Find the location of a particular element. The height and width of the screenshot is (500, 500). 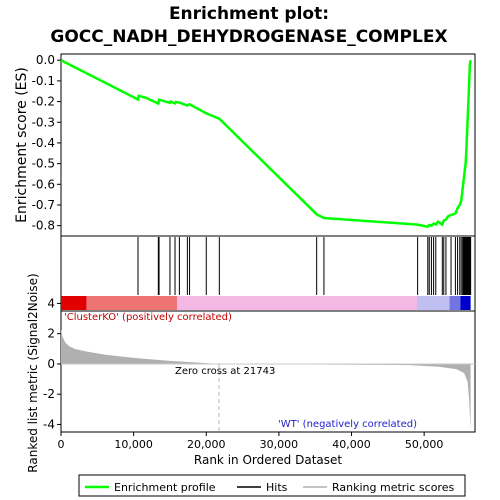

es-y-axis-label: Enrichment score (ES) is located at coordinates (22, 145).